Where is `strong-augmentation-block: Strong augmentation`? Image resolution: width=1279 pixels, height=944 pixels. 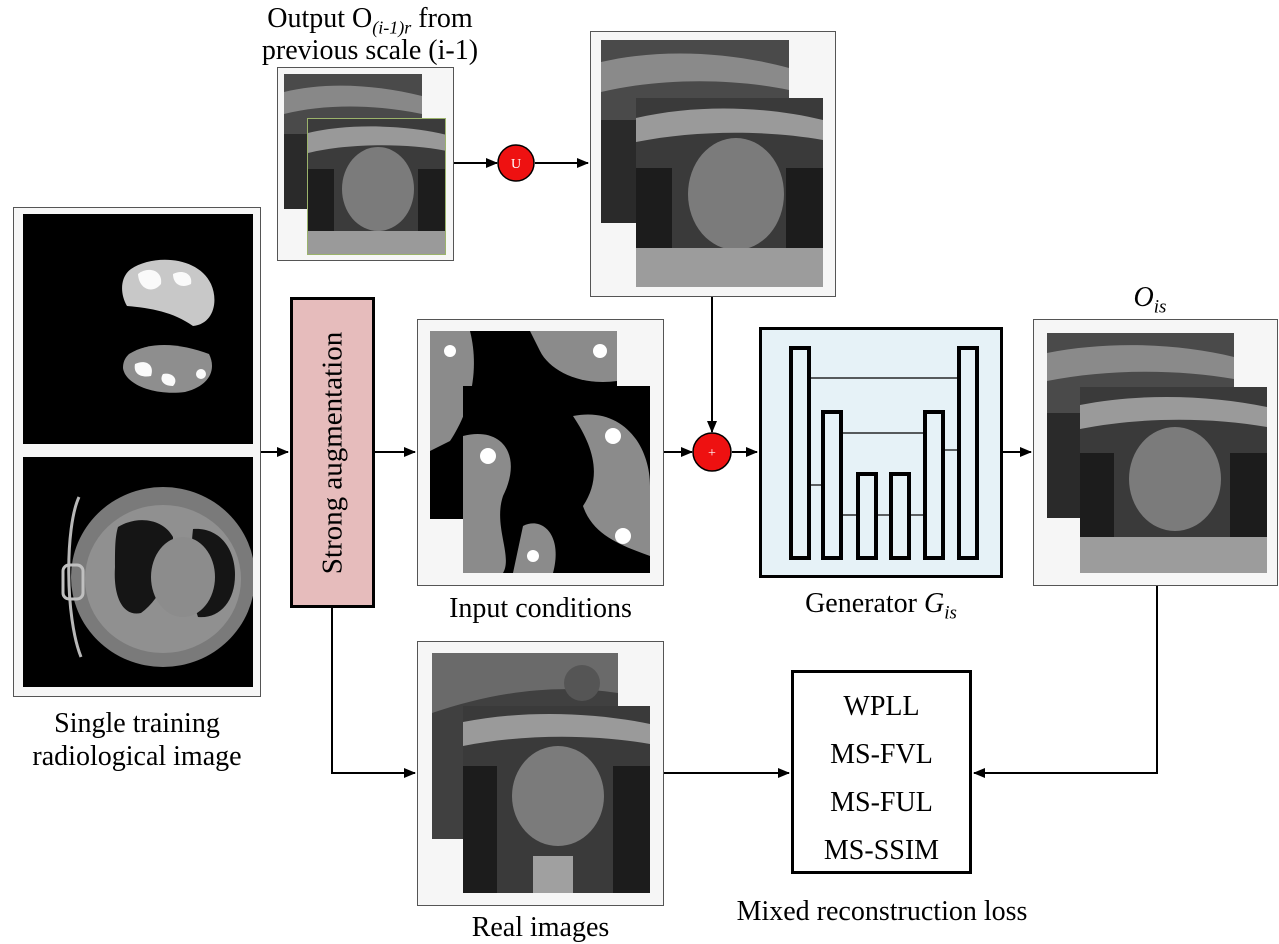 strong-augmentation-block: Strong augmentation is located at coordinates (332, 452).